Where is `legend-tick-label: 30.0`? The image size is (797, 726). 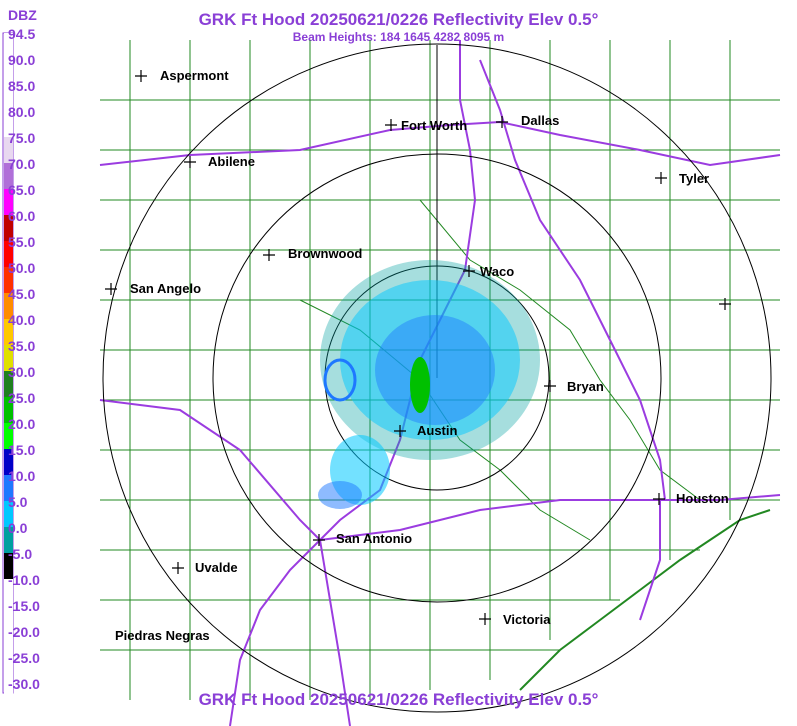
legend-tick-label: 30.0 is located at coordinates (21, 372).